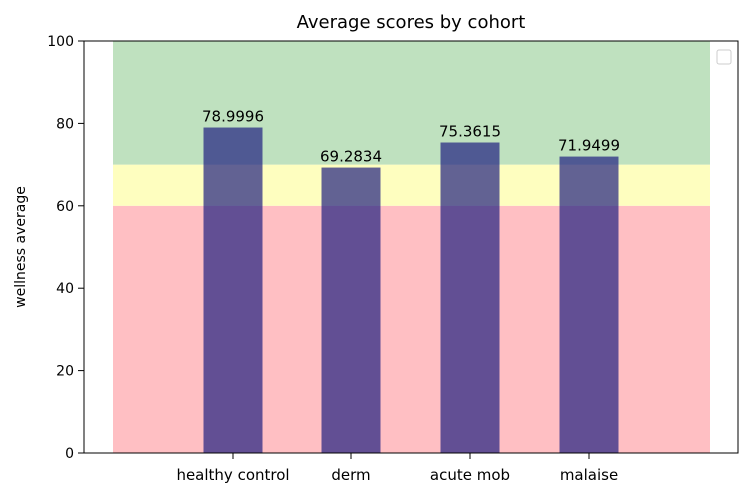  Describe the element at coordinates (589, 475) in the screenshot. I see `x-tick-label-3: malaise` at that location.